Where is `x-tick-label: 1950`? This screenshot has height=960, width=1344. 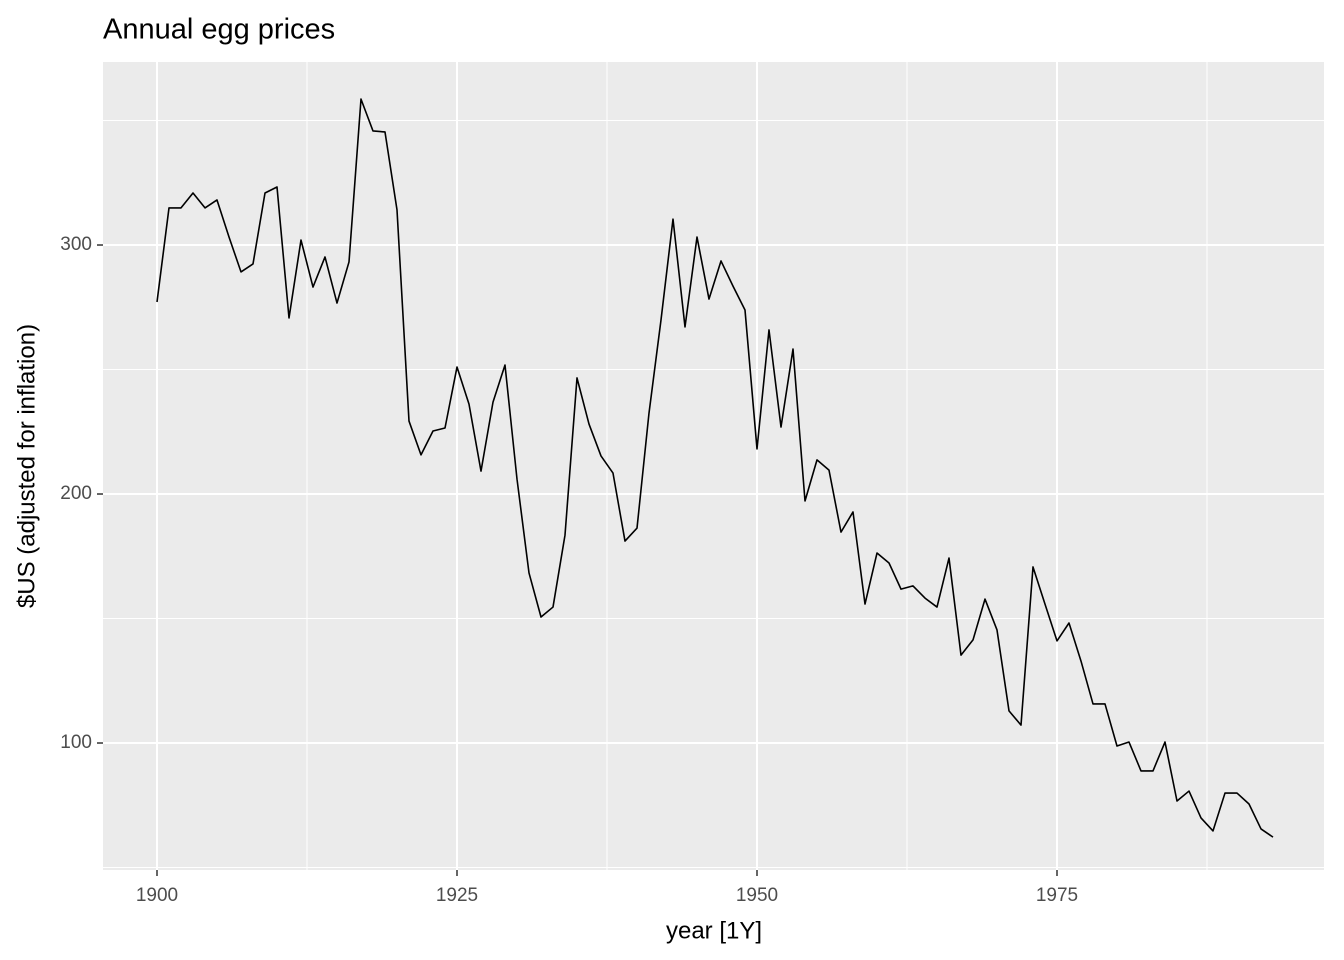
x-tick-label: 1950 is located at coordinates (757, 895).